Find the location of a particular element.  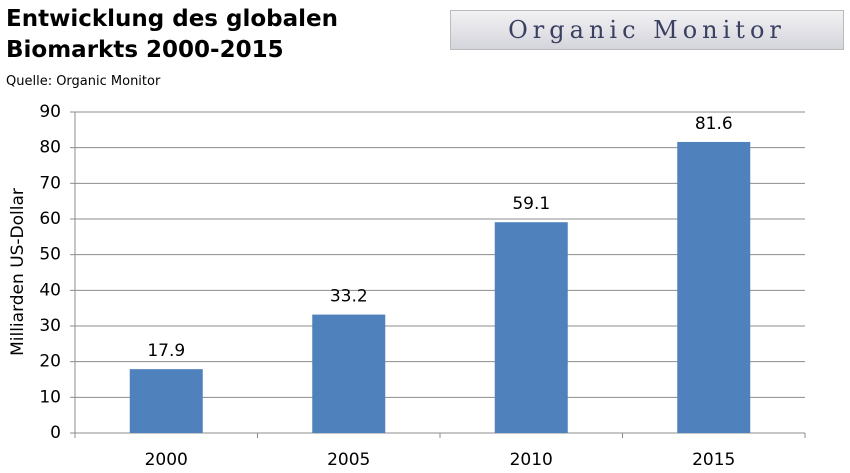

y-tick-label: 10 is located at coordinates (50, 397).